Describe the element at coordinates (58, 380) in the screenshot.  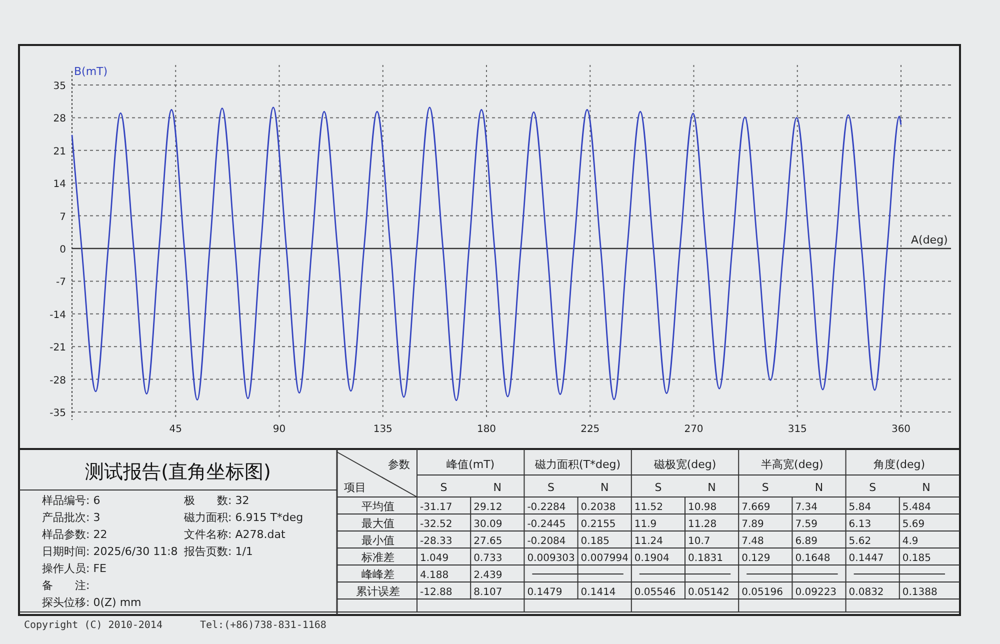
I see `y-tick-label: -28` at that location.